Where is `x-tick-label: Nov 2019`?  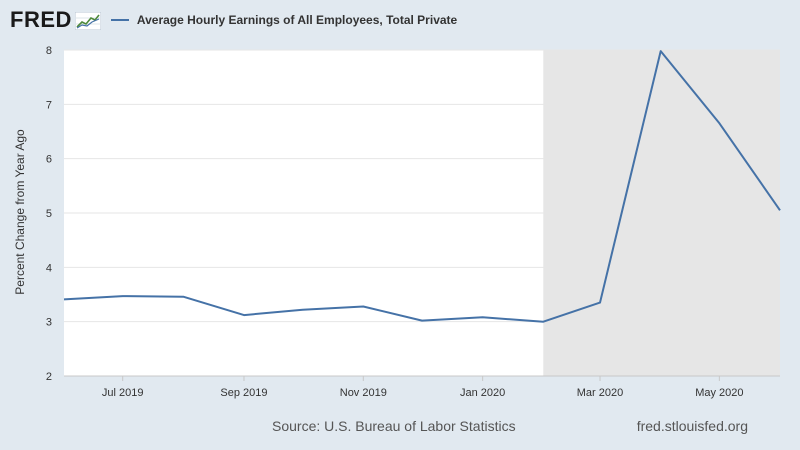 x-tick-label: Nov 2019 is located at coordinates (363, 393).